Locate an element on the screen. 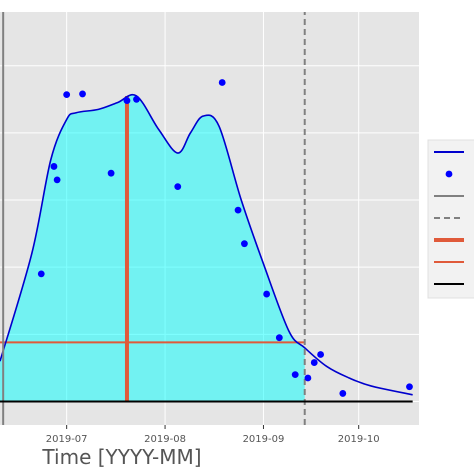 Image resolution: width=474 pixels, height=474 pixels. legend is located at coordinates (450, 219).